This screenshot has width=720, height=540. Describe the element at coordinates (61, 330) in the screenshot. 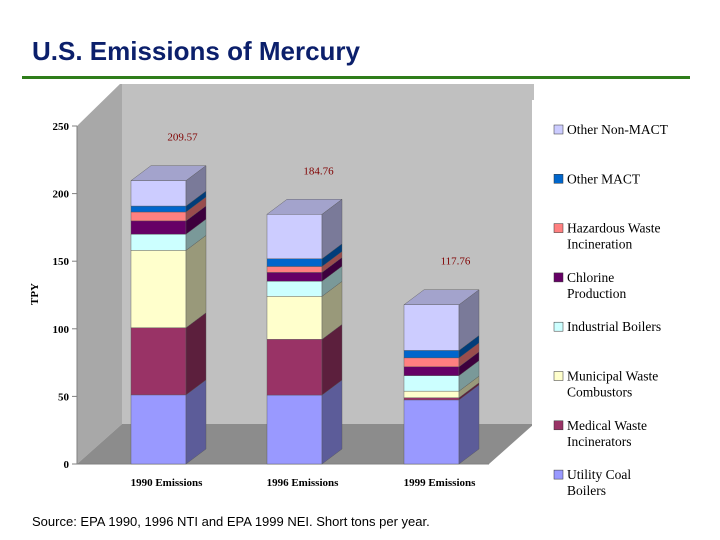

I see `y-tick-label: 100` at that location.